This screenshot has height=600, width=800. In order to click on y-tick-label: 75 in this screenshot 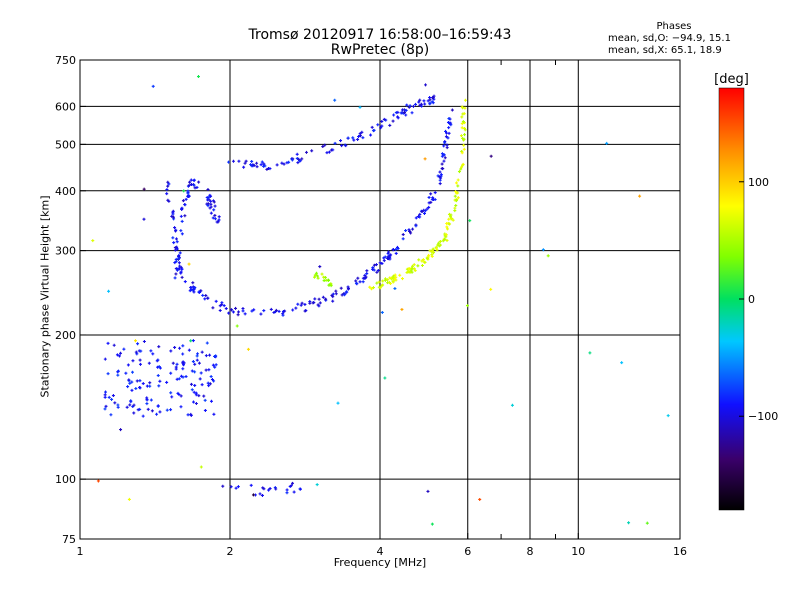, I will do `click(69, 539)`.